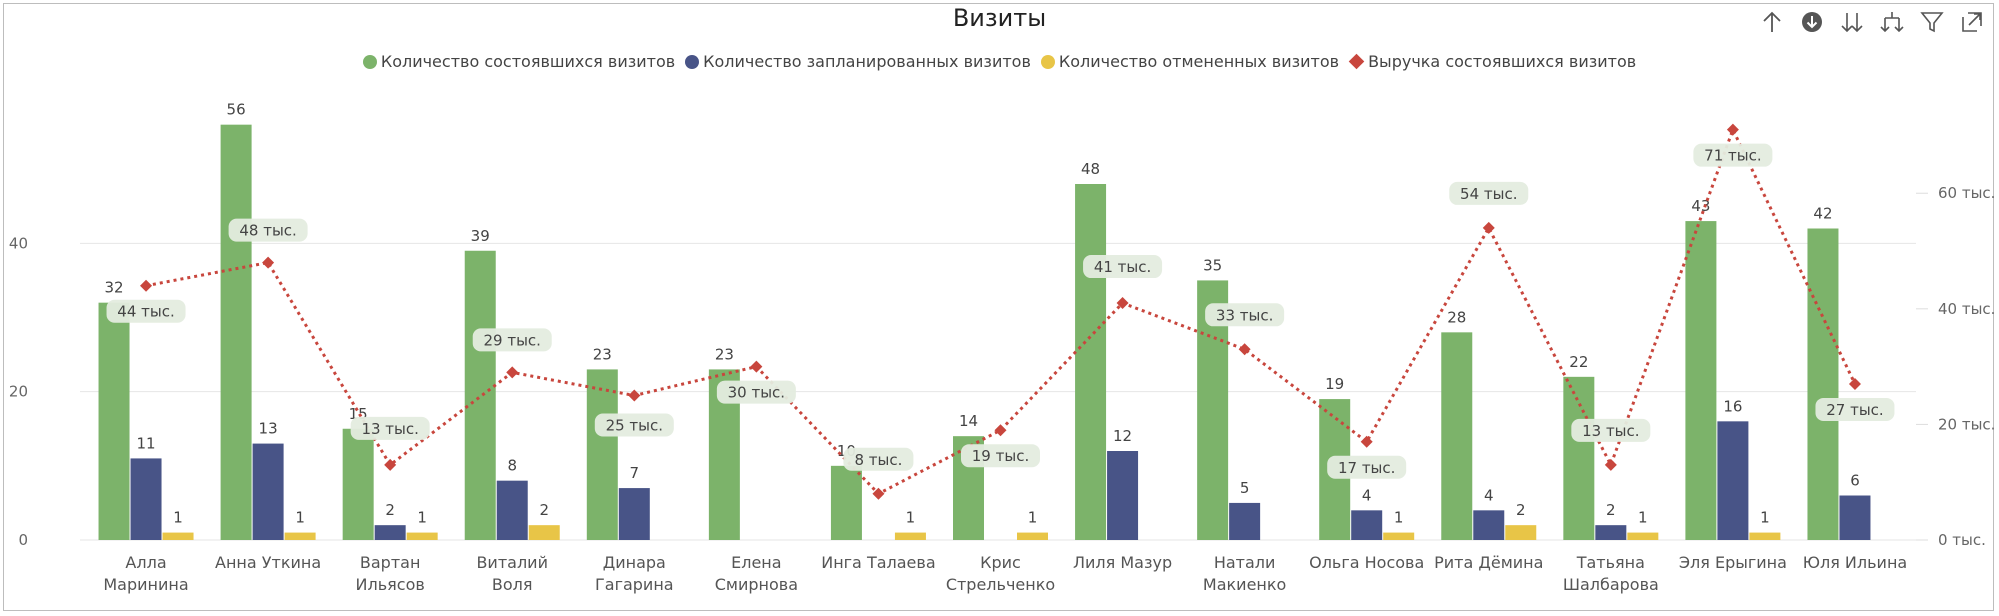  What do you see at coordinates (1611, 510) in the screenshot?
I see `data-label-bar: 2` at bounding box center [1611, 510].